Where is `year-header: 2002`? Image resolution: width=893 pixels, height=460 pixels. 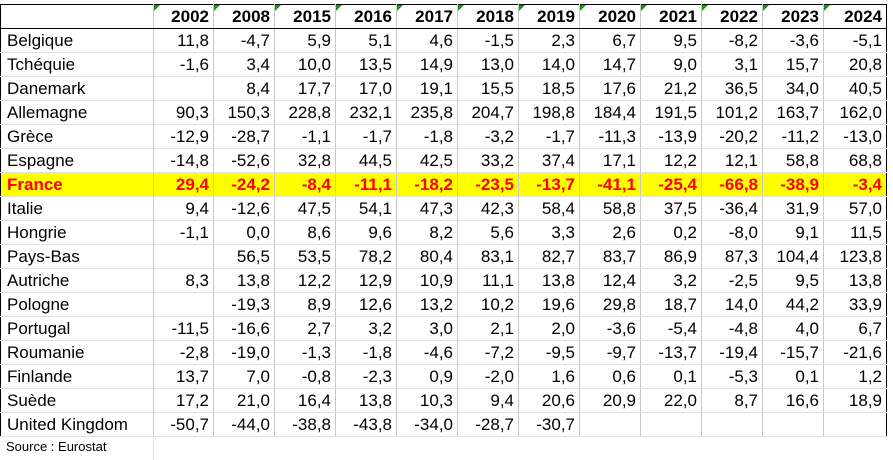
year-header: 2002 is located at coordinates (183, 16).